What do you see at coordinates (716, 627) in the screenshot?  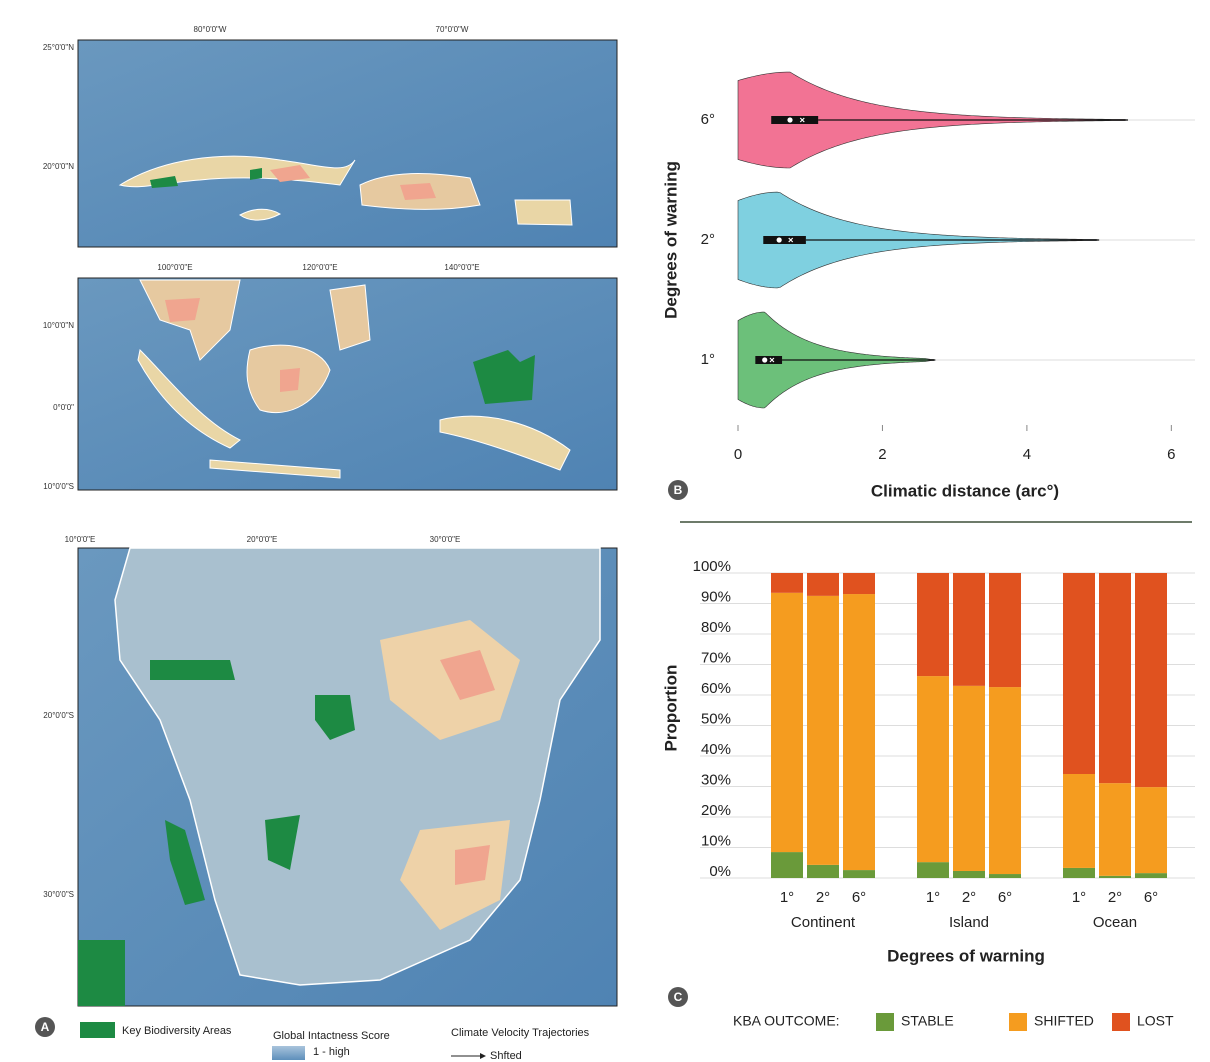 I see `y-tick-label: 80%` at bounding box center [716, 627].